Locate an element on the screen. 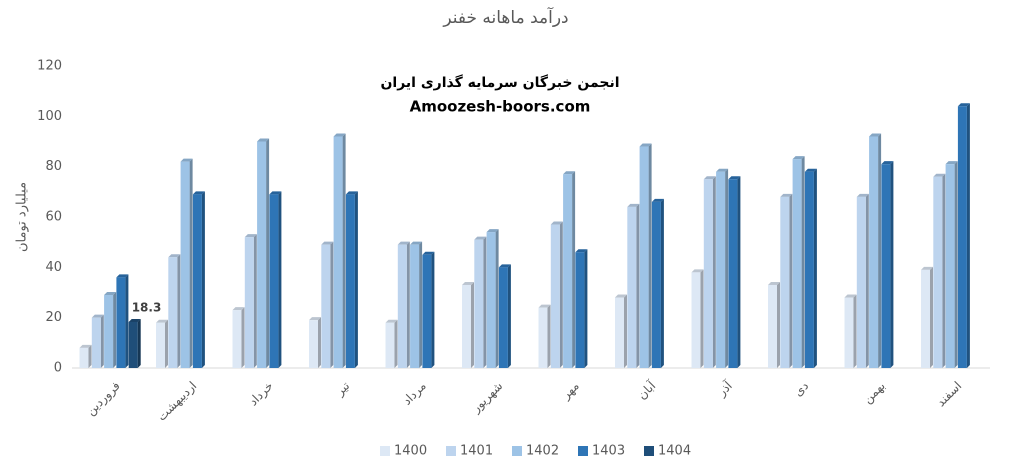 Image resolution: width=1012 pixels, height=470 pixels. x-tick-label: آبان is located at coordinates (646, 390).